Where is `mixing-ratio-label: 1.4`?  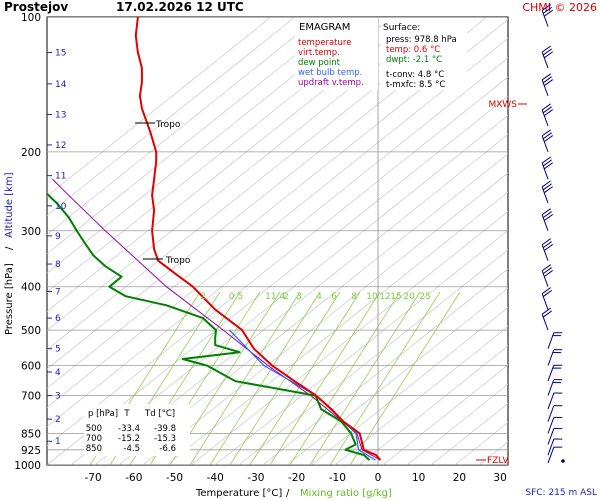 mixing-ratio-label: 1.4 is located at coordinates (278, 297).